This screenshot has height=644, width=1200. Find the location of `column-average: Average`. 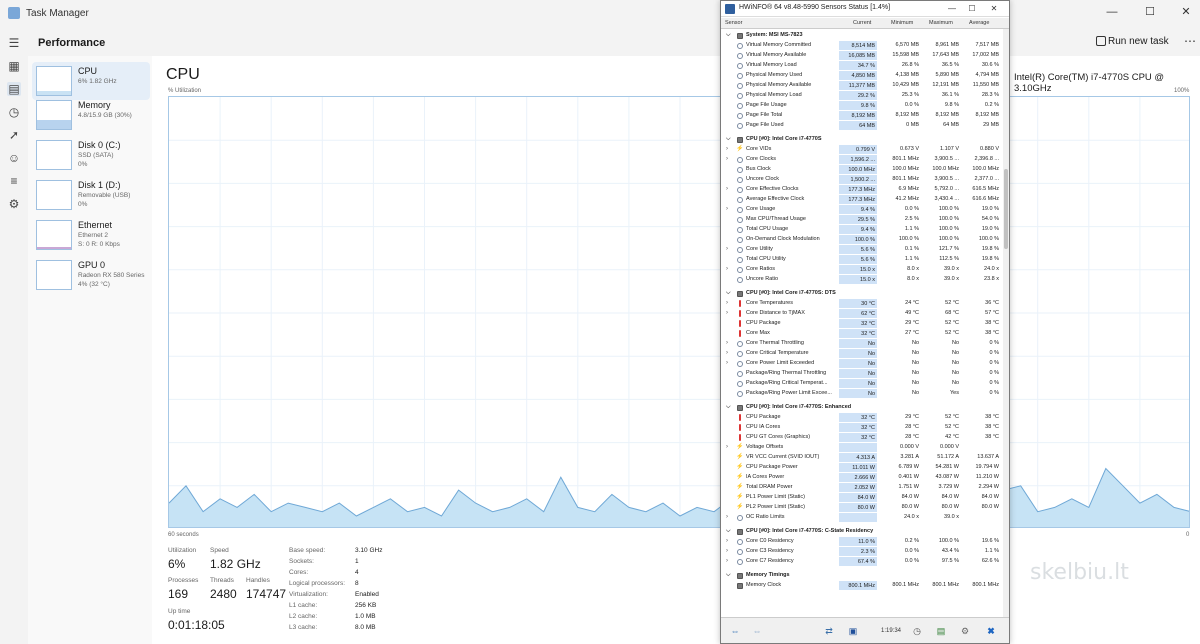

column-average: Average is located at coordinates (979, 23).